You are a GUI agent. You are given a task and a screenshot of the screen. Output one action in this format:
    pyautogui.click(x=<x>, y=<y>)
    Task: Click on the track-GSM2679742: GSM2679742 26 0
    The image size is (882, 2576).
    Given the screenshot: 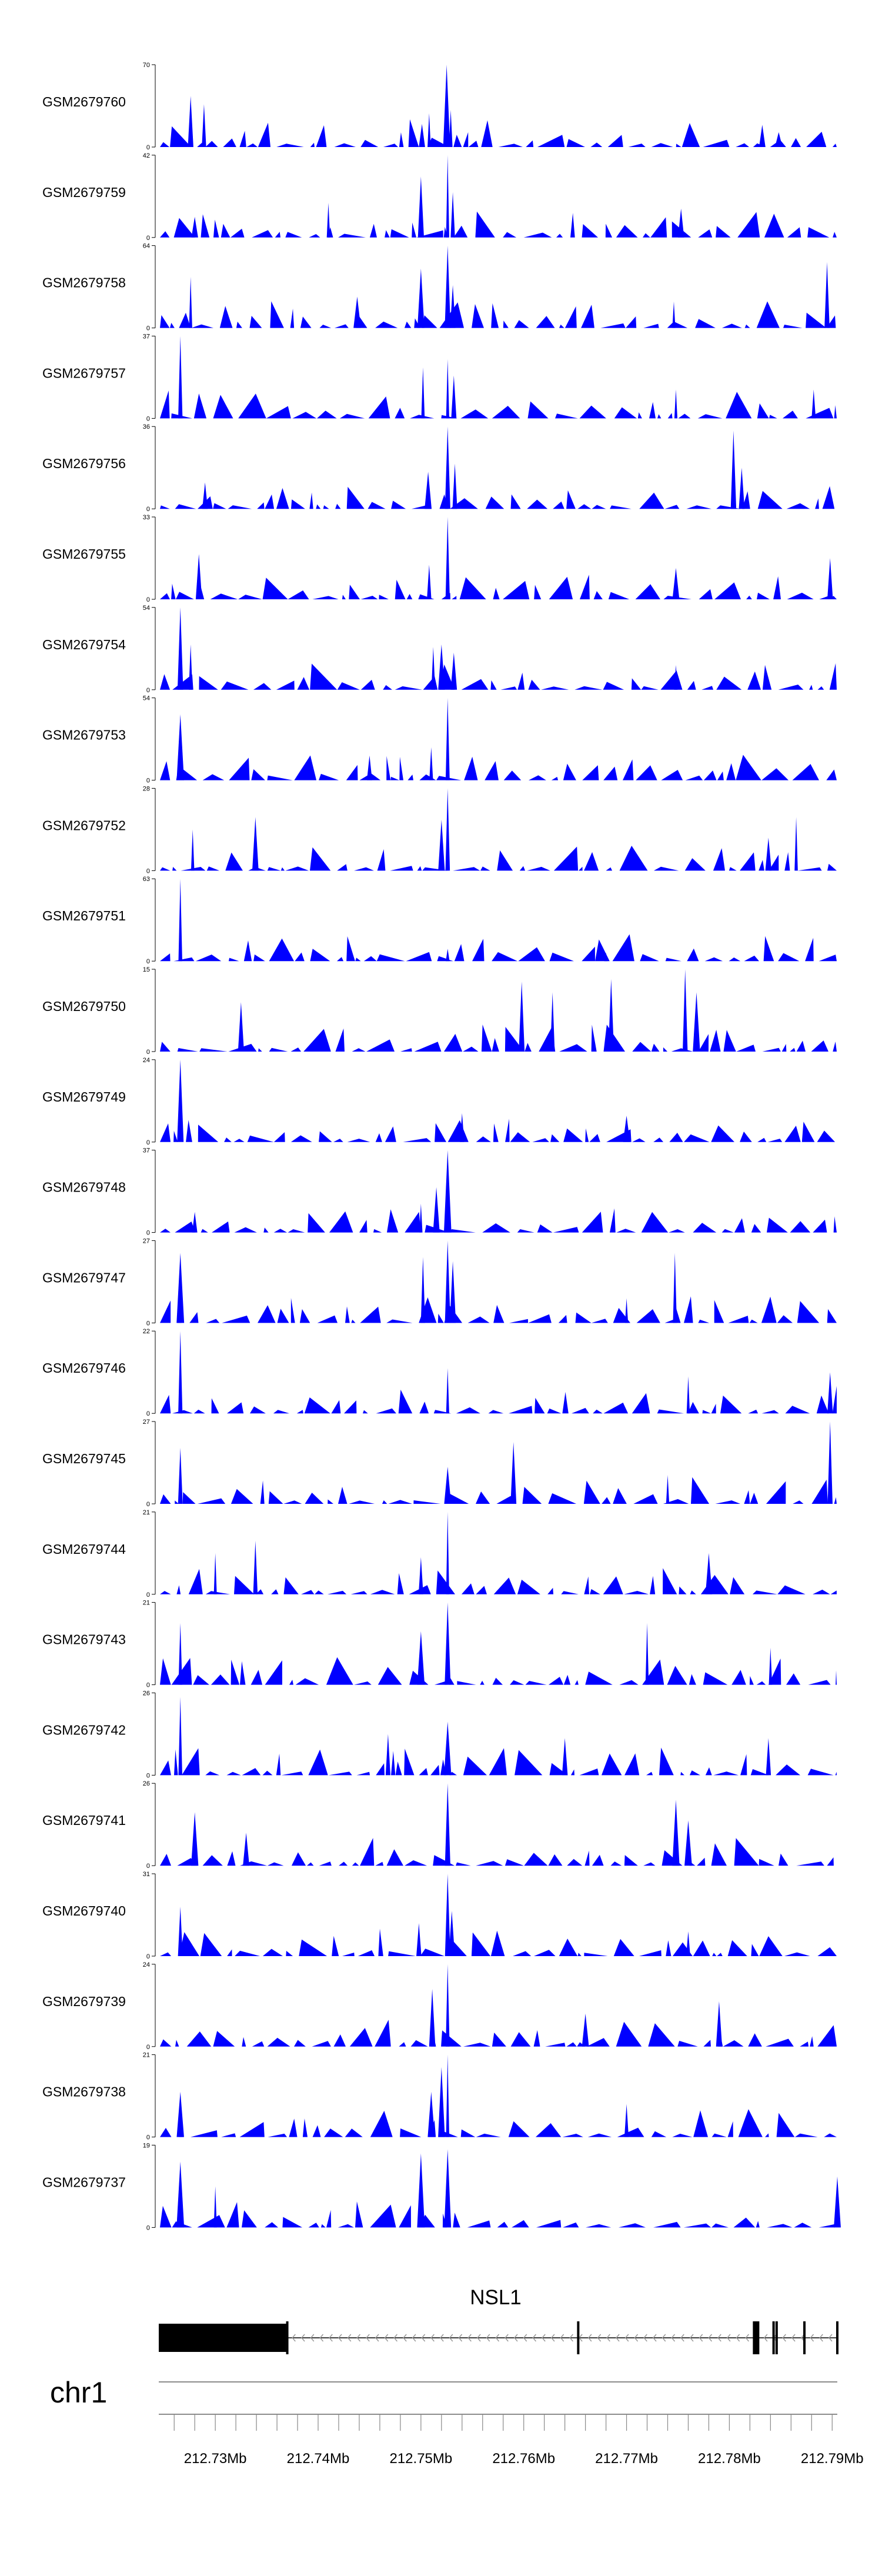 What is the action you would take?
    pyautogui.click(x=439, y=1734)
    